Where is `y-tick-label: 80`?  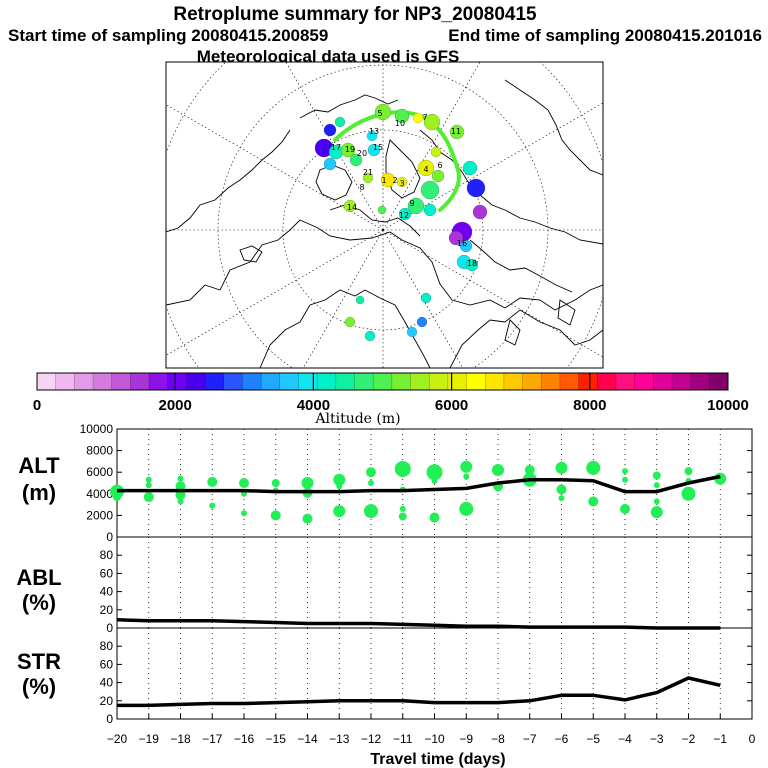 y-tick-label: 80 is located at coordinates (107, 555).